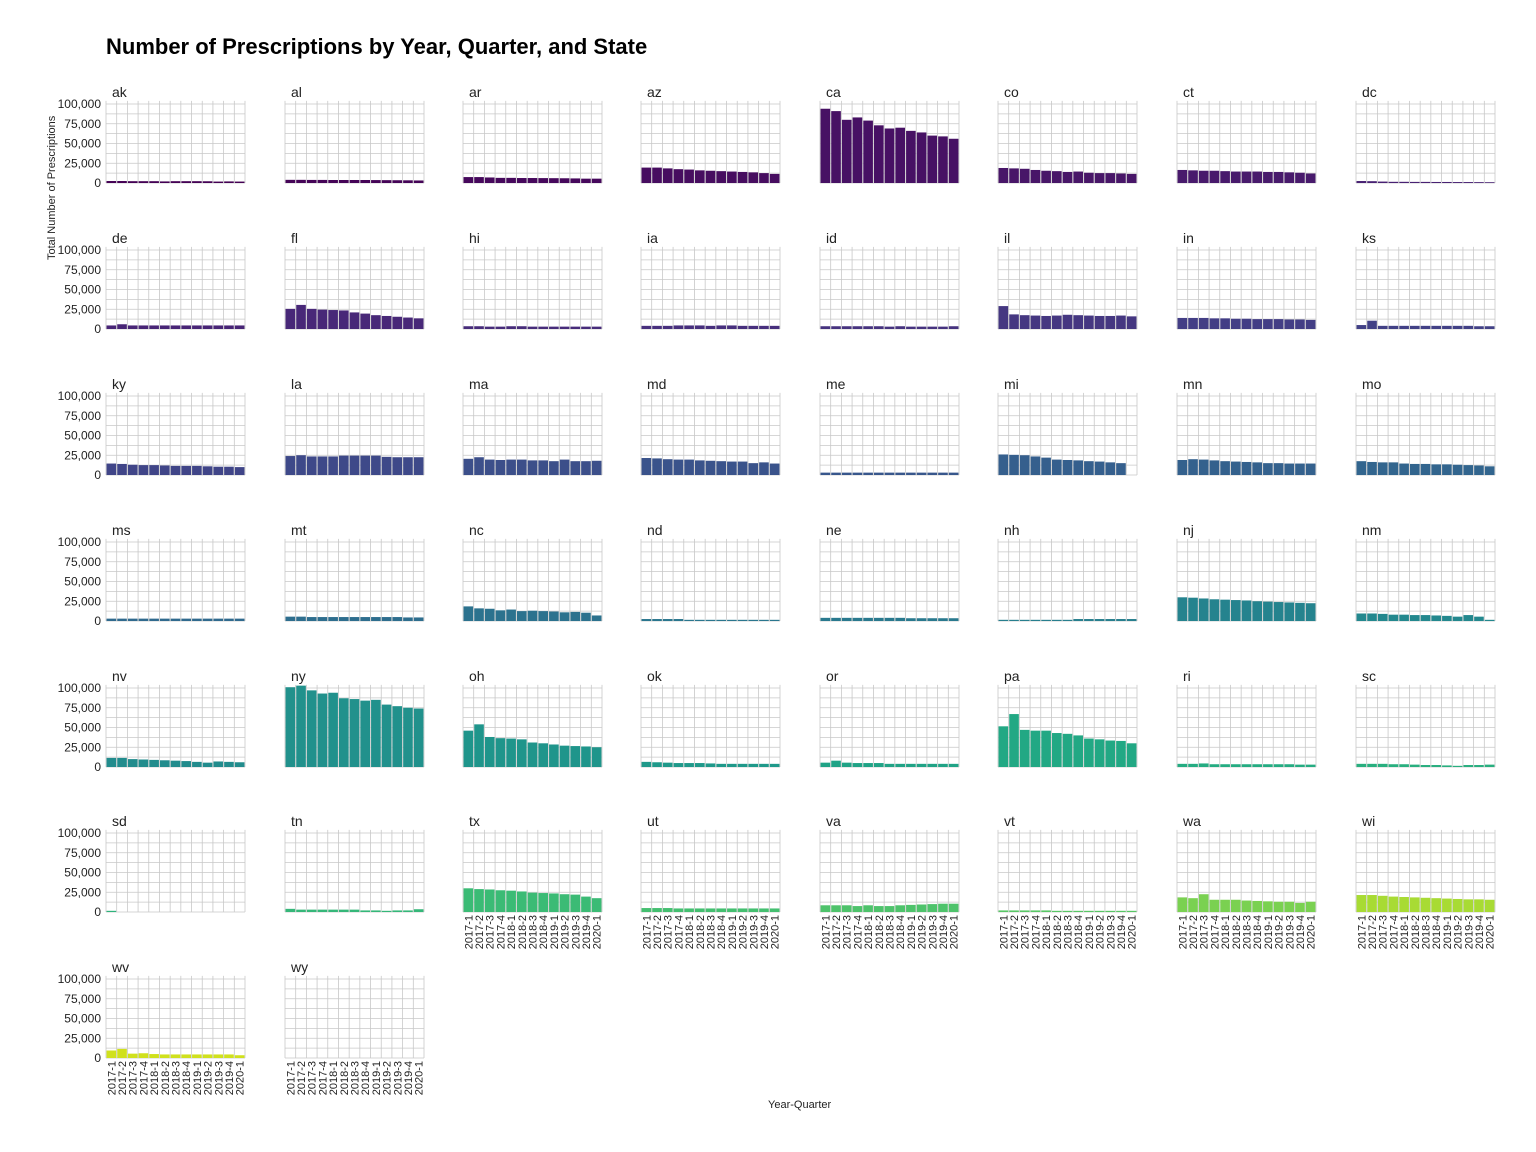  Describe the element at coordinates (1372, 384) in the screenshot. I see `facet-label: mo` at that location.